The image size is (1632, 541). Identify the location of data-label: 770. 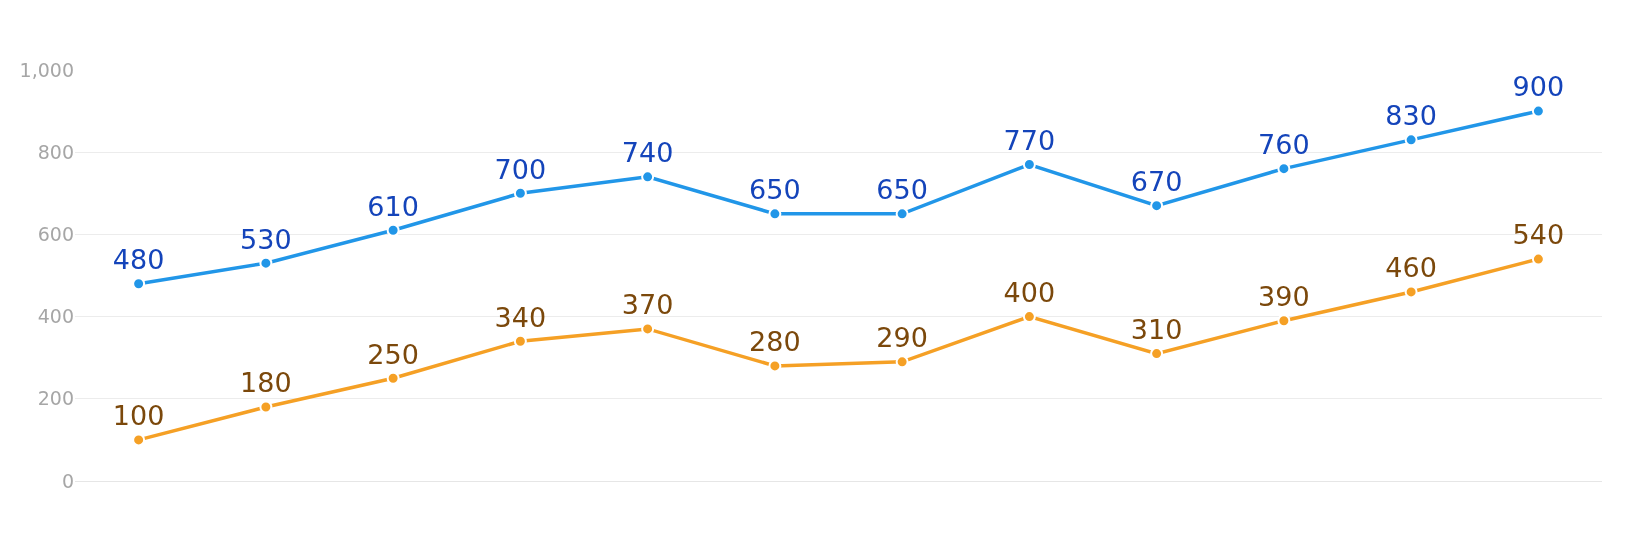
(1029, 140).